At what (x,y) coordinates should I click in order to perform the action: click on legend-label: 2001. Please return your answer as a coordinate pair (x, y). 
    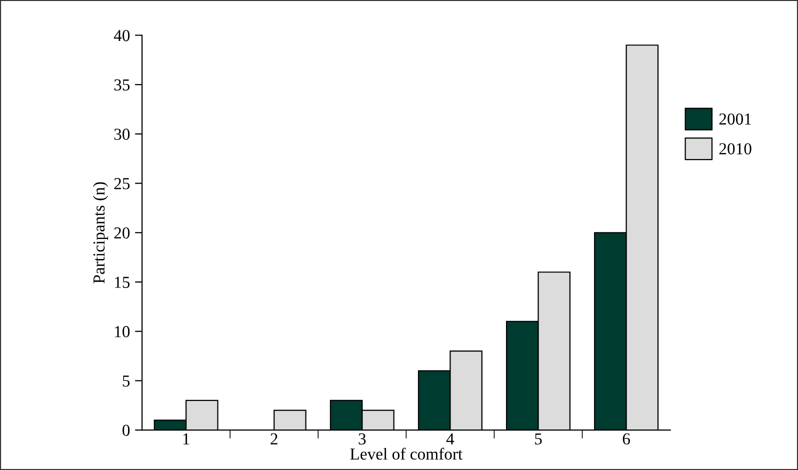
    Looking at the image, I should click on (735, 119).